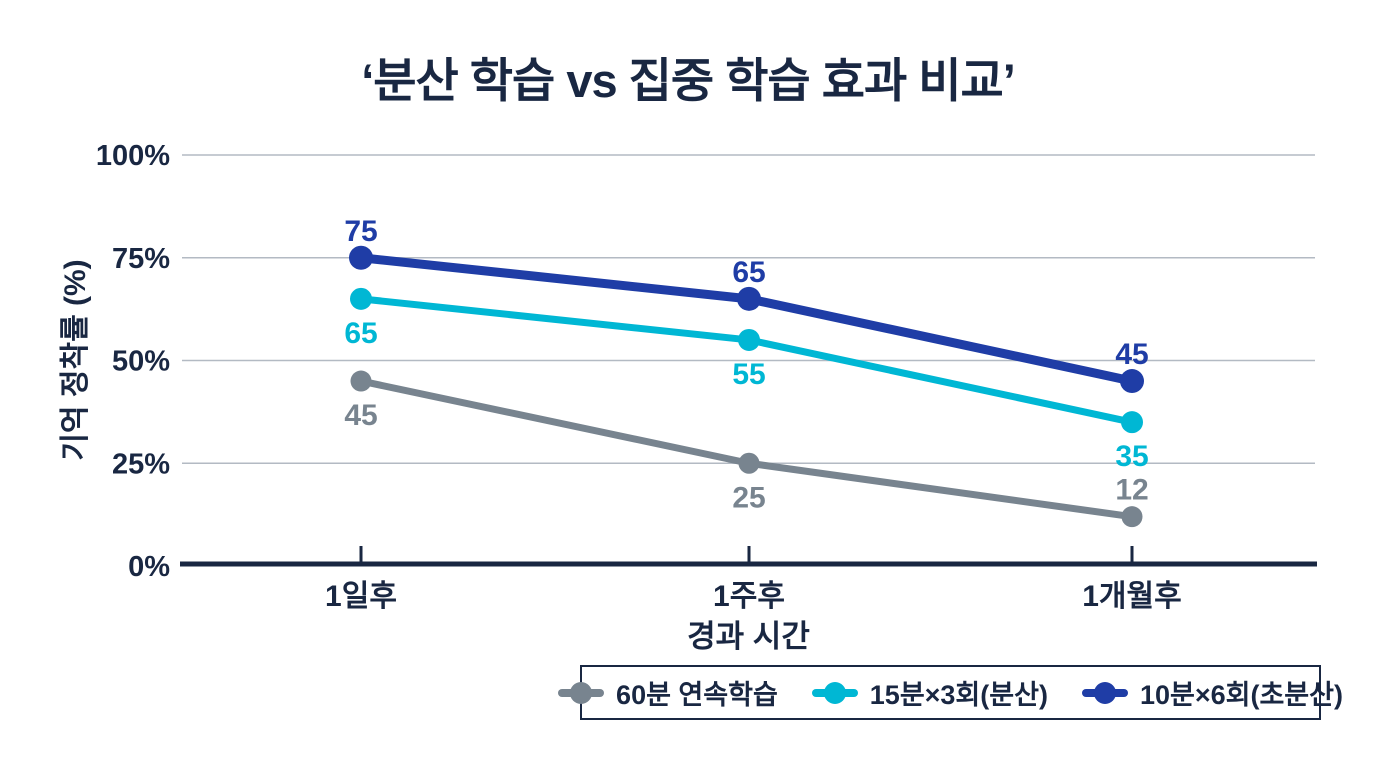 The height and width of the screenshot is (768, 1376). I want to click on series-2: 75 65 45, so click(746, 304).